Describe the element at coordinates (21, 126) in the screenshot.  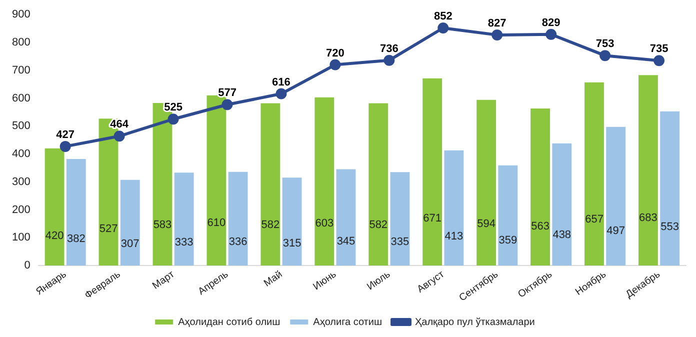
I see `y-tick-label: 500` at that location.